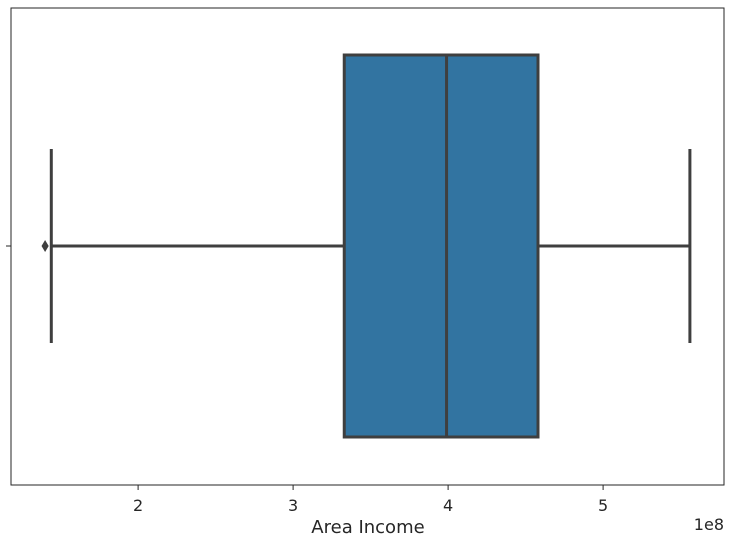 The width and height of the screenshot is (732, 544). Describe the element at coordinates (709, 524) in the screenshot. I see `x-offset-label: 1e8` at that location.